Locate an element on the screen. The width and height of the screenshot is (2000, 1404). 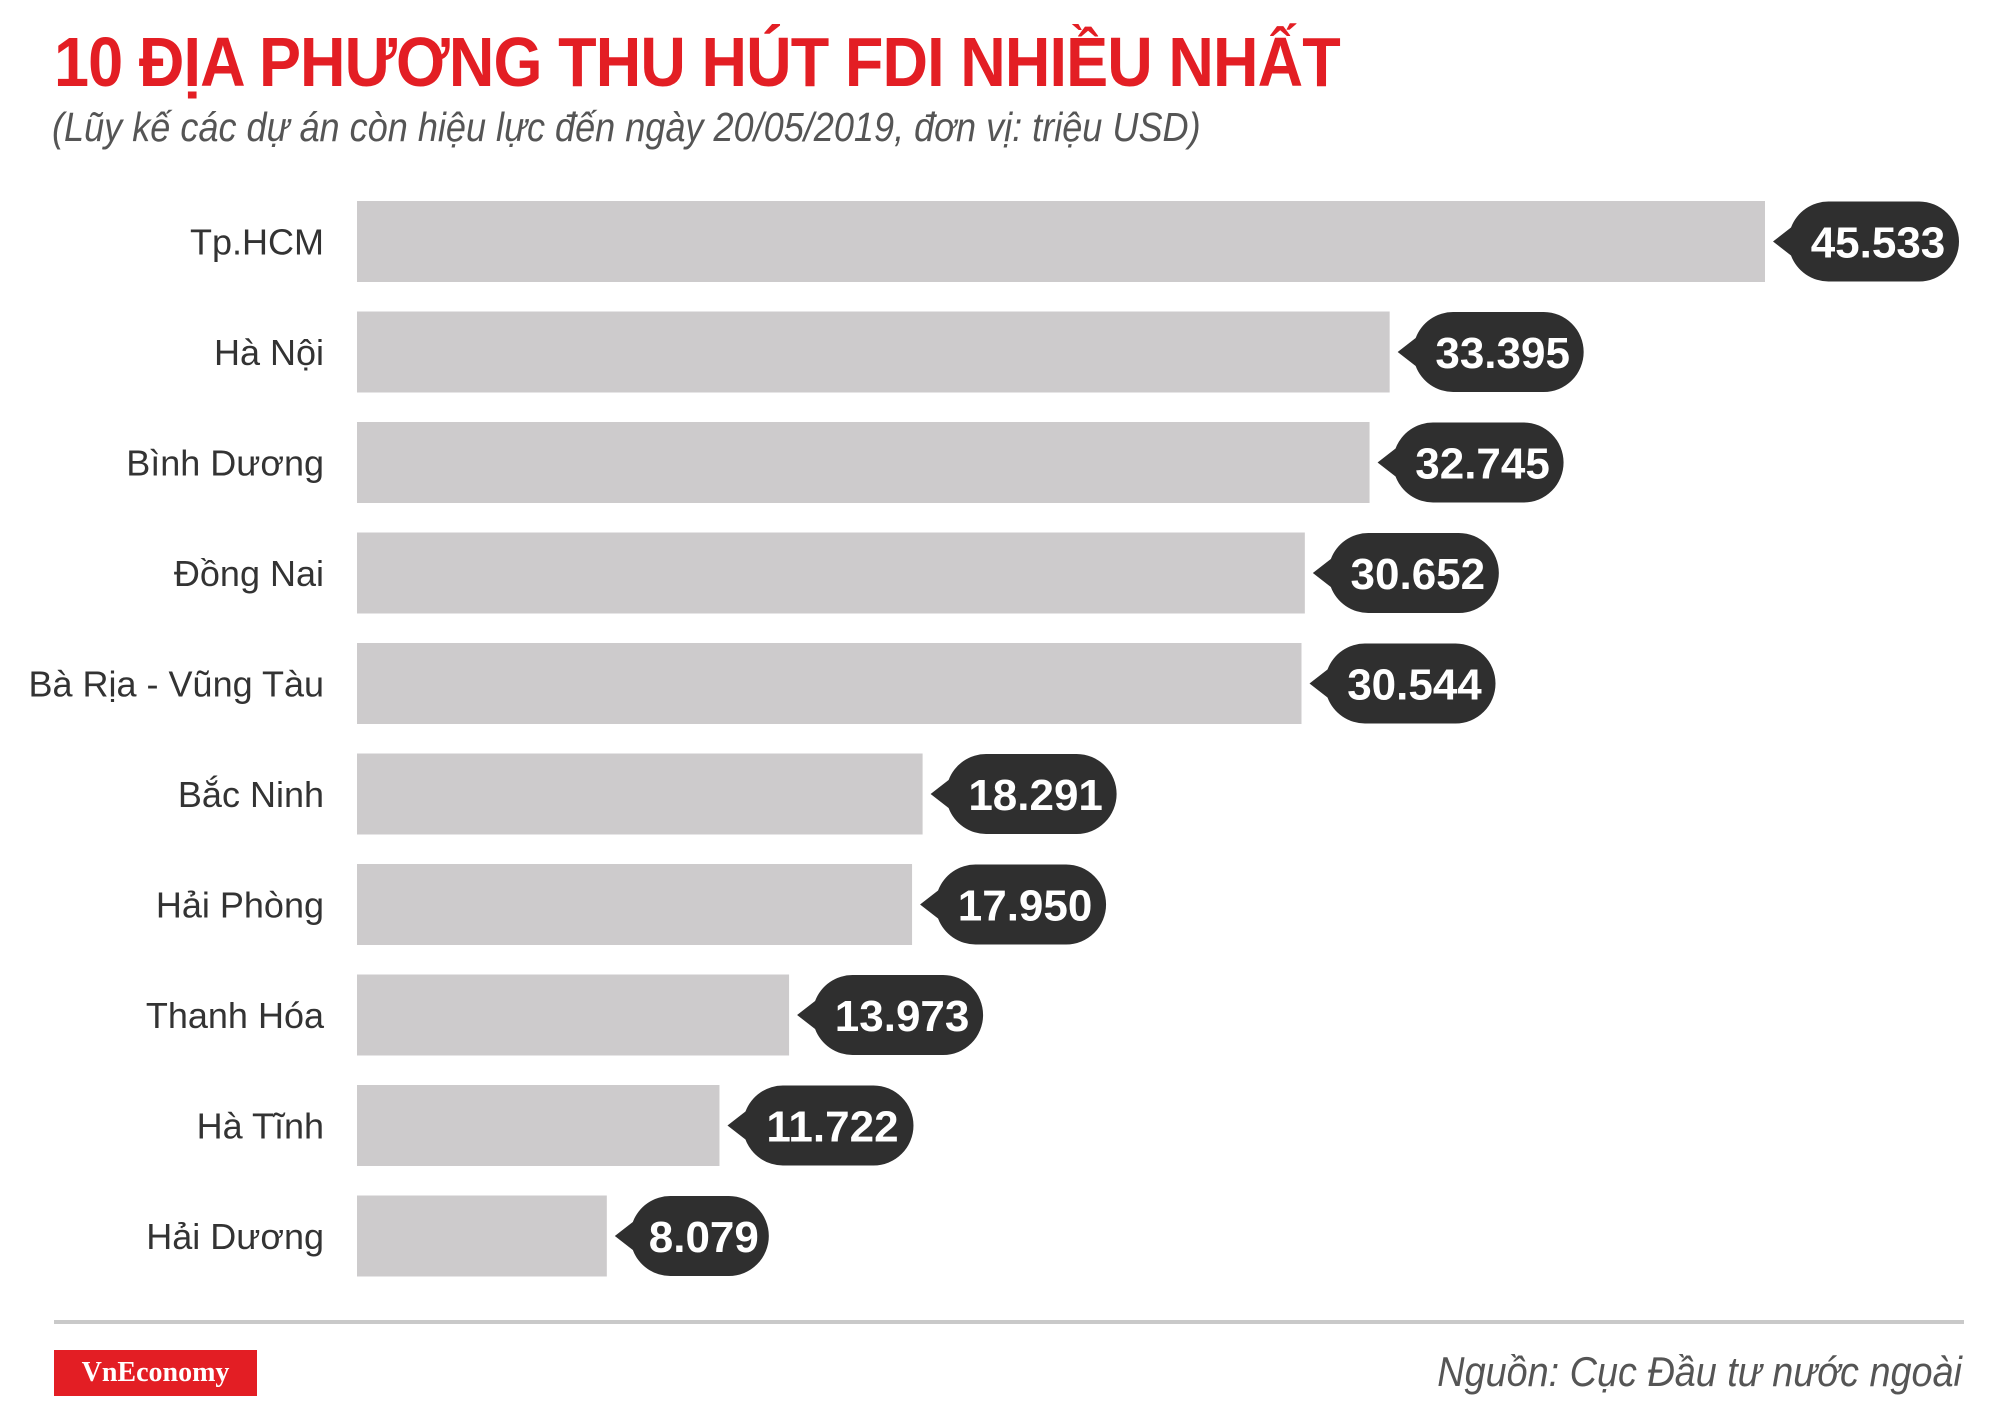
value-bubble: 30.544 is located at coordinates (1402, 683).